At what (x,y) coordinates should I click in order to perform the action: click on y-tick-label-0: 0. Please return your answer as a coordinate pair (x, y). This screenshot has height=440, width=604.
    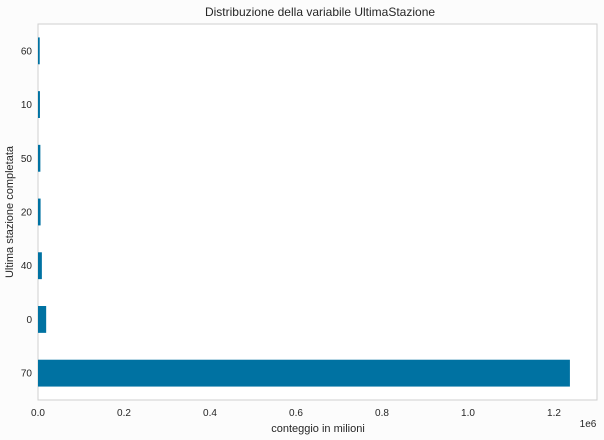
    Looking at the image, I should click on (29, 320).